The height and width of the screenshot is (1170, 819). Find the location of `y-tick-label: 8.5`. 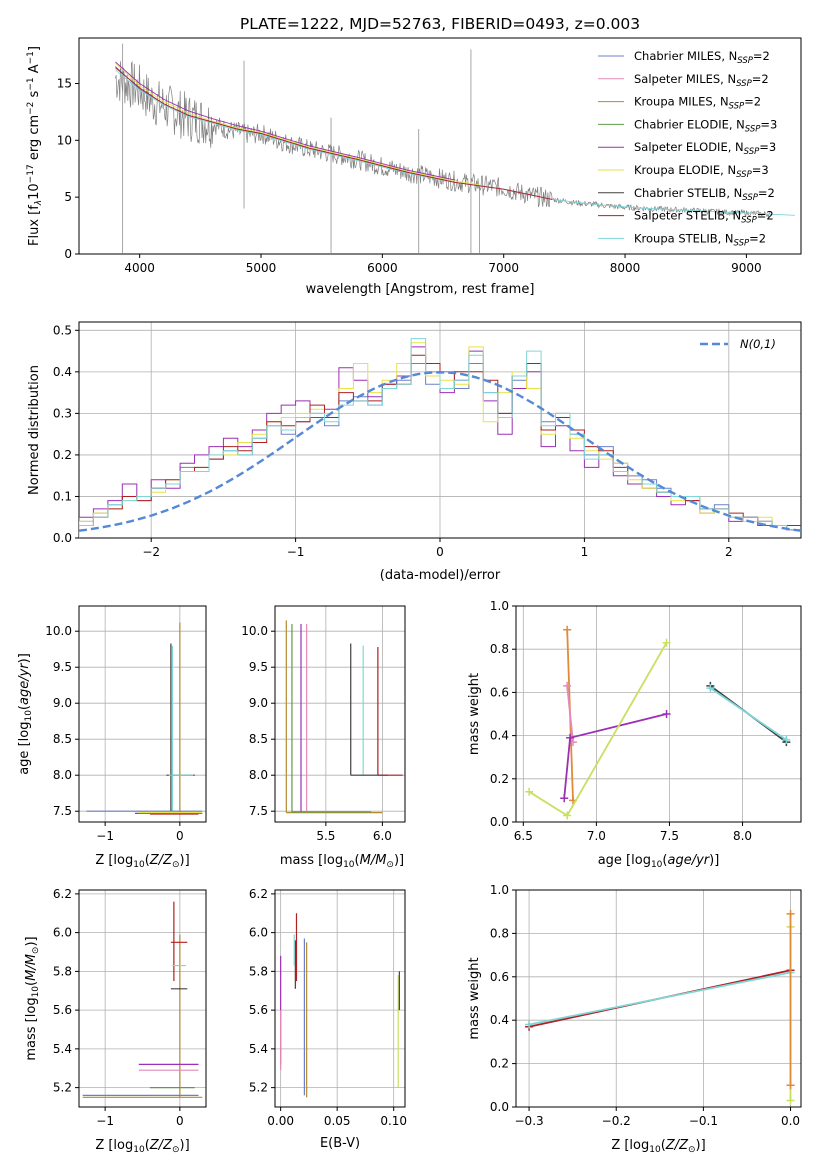

y-tick-label: 8.5 is located at coordinates (258, 739).